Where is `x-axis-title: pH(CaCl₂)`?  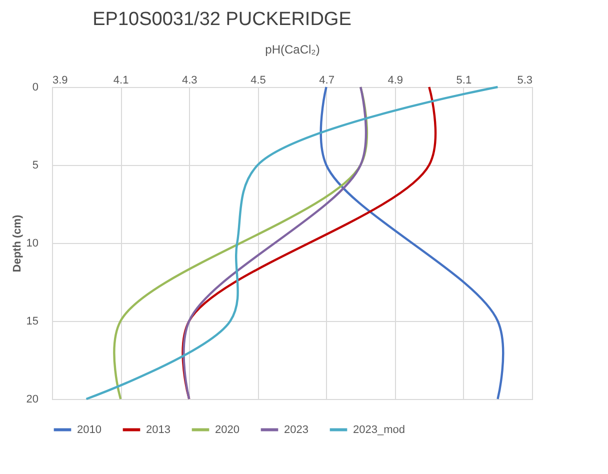
x-axis-title: pH(CaCl₂) is located at coordinates (292, 49).